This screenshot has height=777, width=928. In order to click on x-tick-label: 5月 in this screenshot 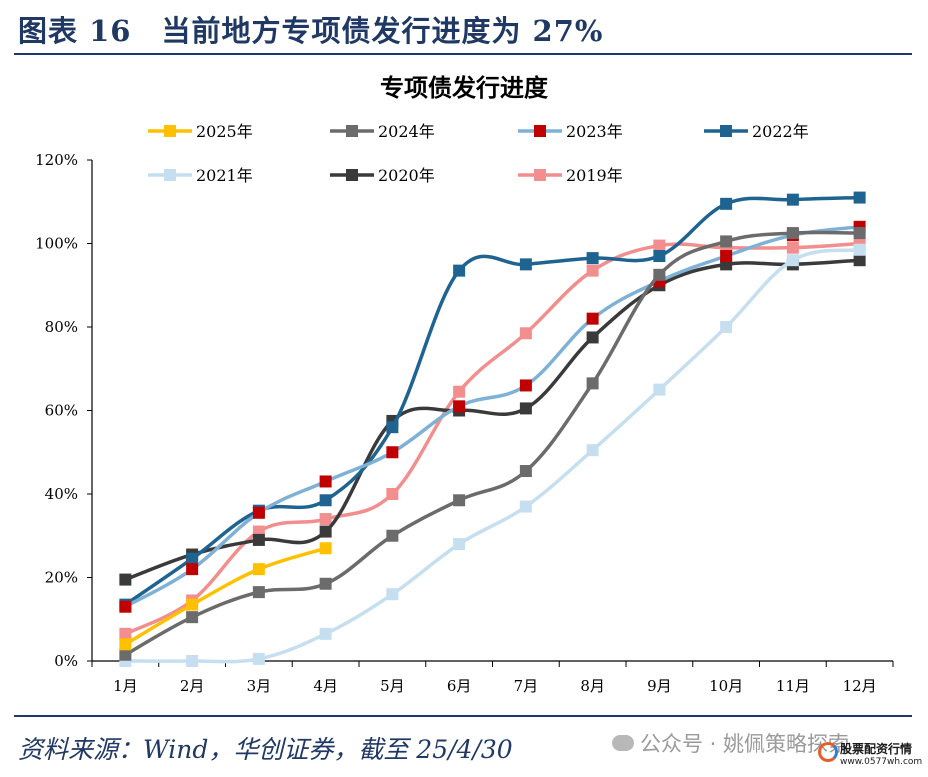, I will do `click(392, 686)`.